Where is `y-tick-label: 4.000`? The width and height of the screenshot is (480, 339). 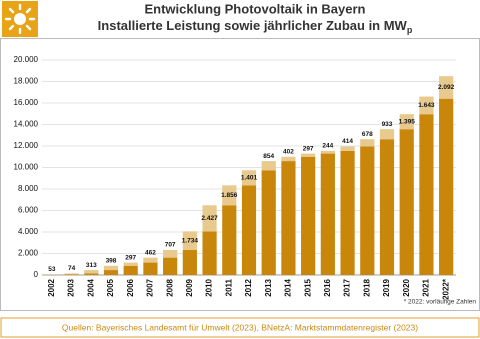 y-tick-label: 4.000 is located at coordinates (28, 231).